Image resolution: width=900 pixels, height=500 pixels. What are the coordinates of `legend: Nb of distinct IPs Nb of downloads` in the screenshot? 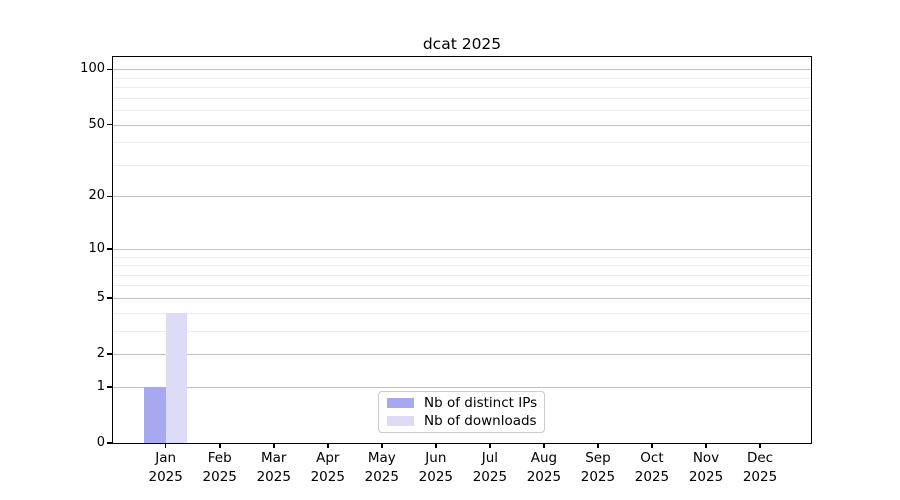 It's located at (461, 412).